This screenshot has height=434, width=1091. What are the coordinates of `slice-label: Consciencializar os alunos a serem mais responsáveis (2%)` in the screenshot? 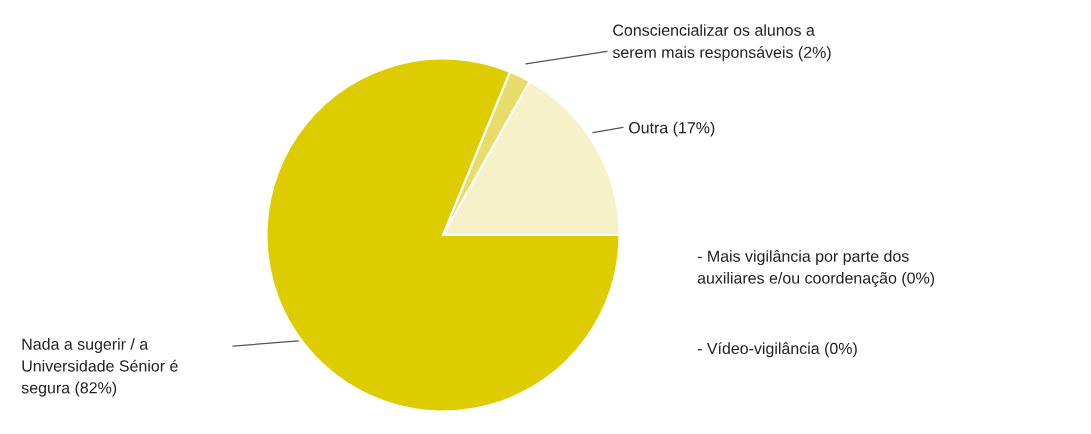 It's located at (721, 43).